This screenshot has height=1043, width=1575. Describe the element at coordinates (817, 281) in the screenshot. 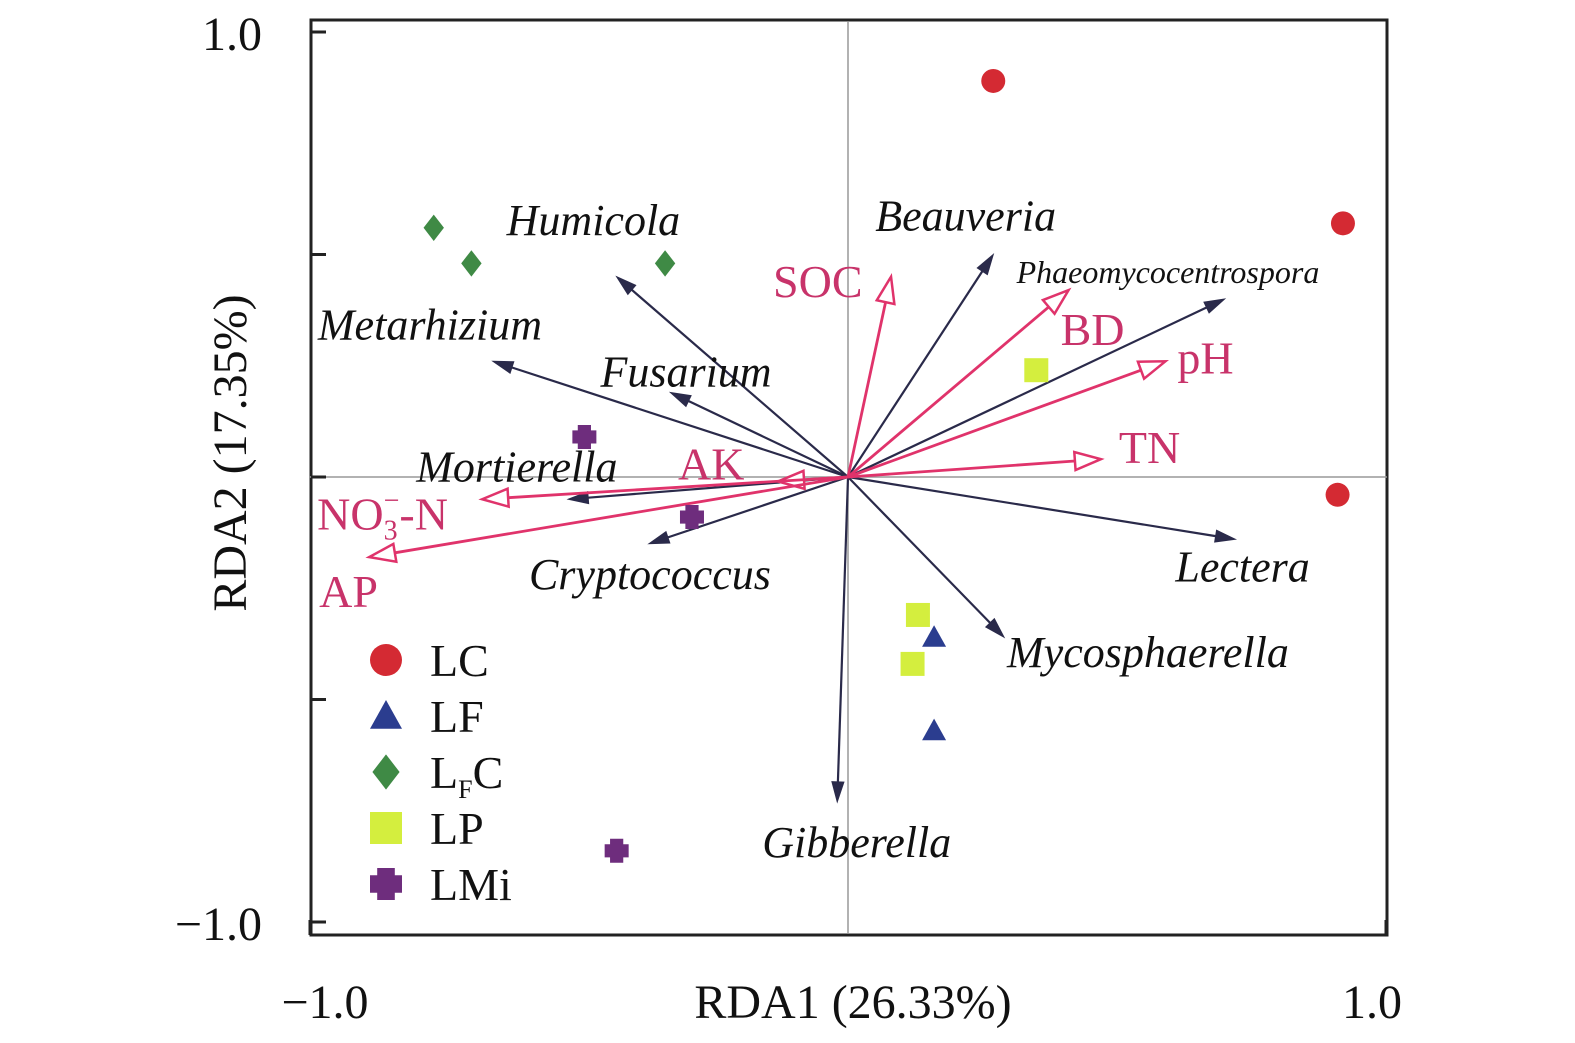

I see `env-label-soc: SOC` at that location.